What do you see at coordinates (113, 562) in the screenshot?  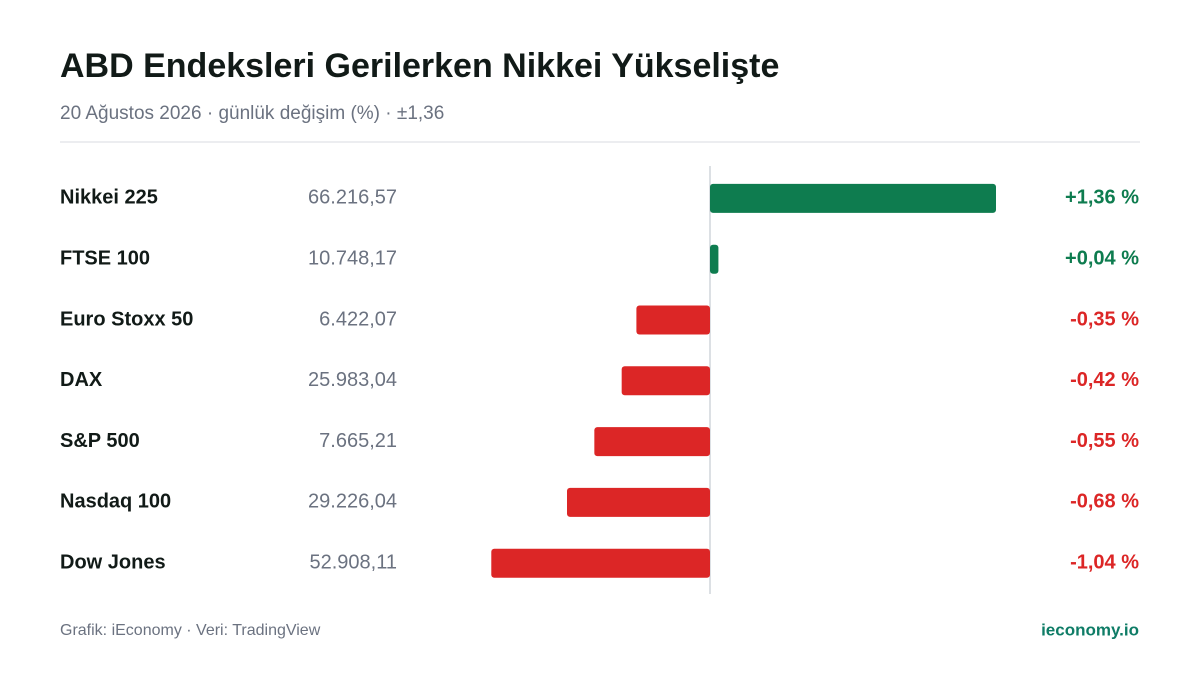 I see `category-label: Dow Jones` at bounding box center [113, 562].